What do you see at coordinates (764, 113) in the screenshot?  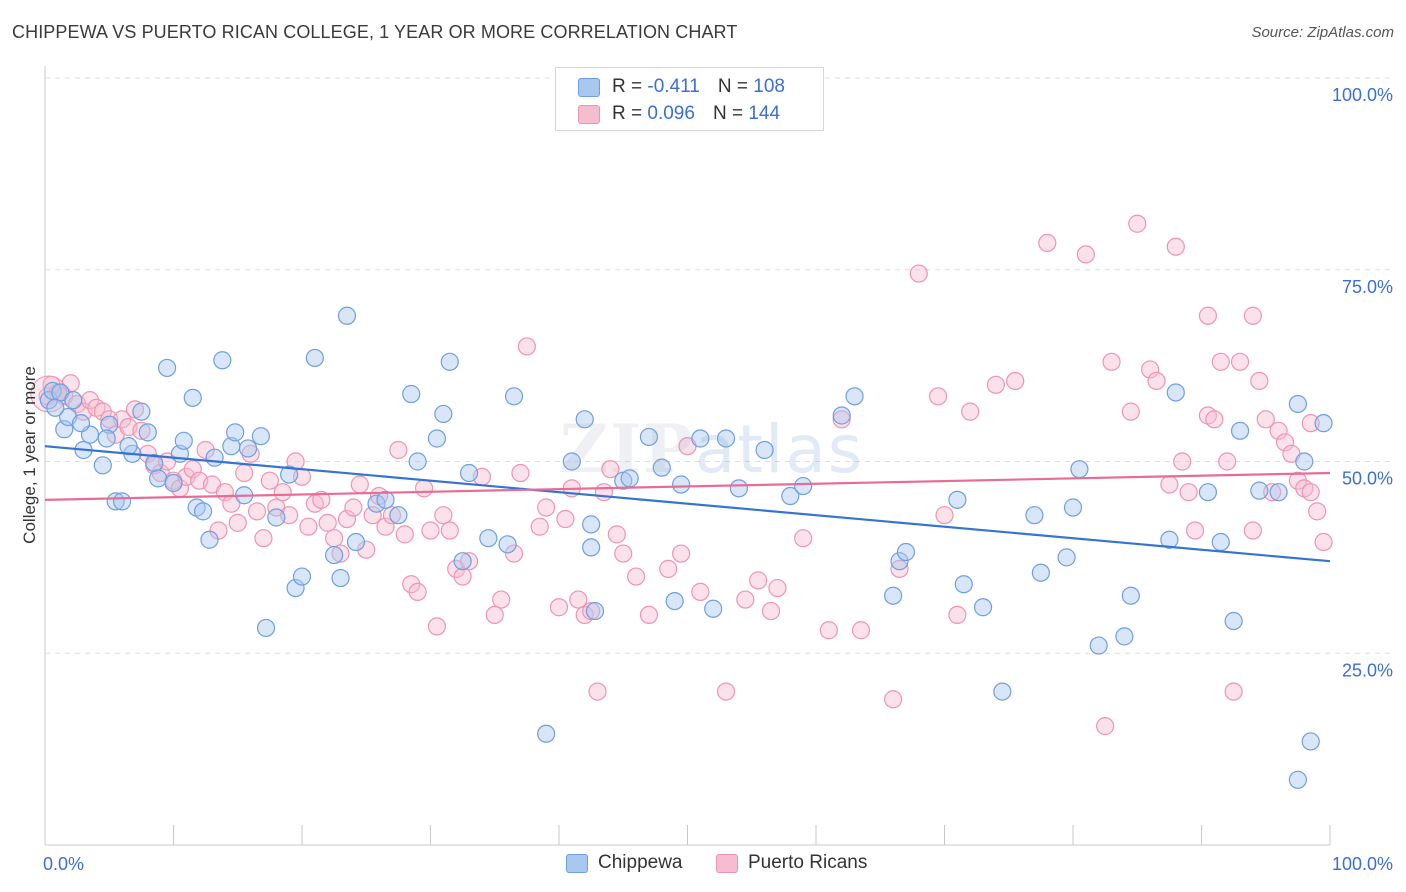 I see `legend-n-value: 144` at bounding box center [764, 113].